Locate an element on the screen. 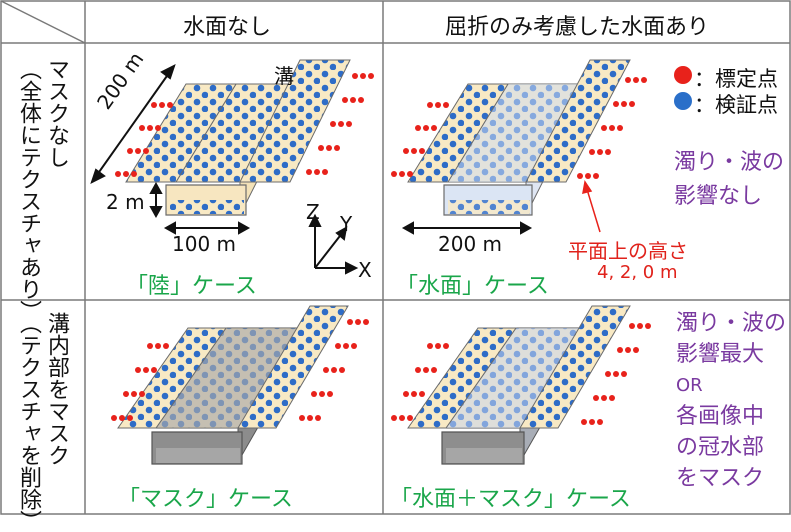 The width and height of the screenshot is (791, 532). row-label-mask: 溝内部をマスク （テクスチャを削除） is located at coordinates (42, 422).